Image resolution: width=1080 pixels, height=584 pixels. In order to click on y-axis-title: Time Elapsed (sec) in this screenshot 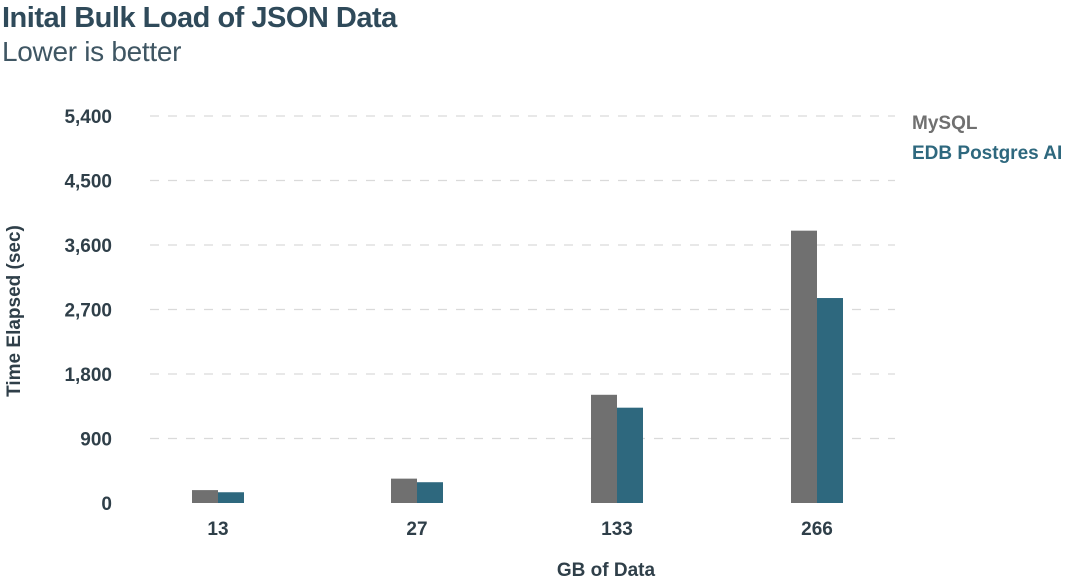, I will do `click(14, 311)`.